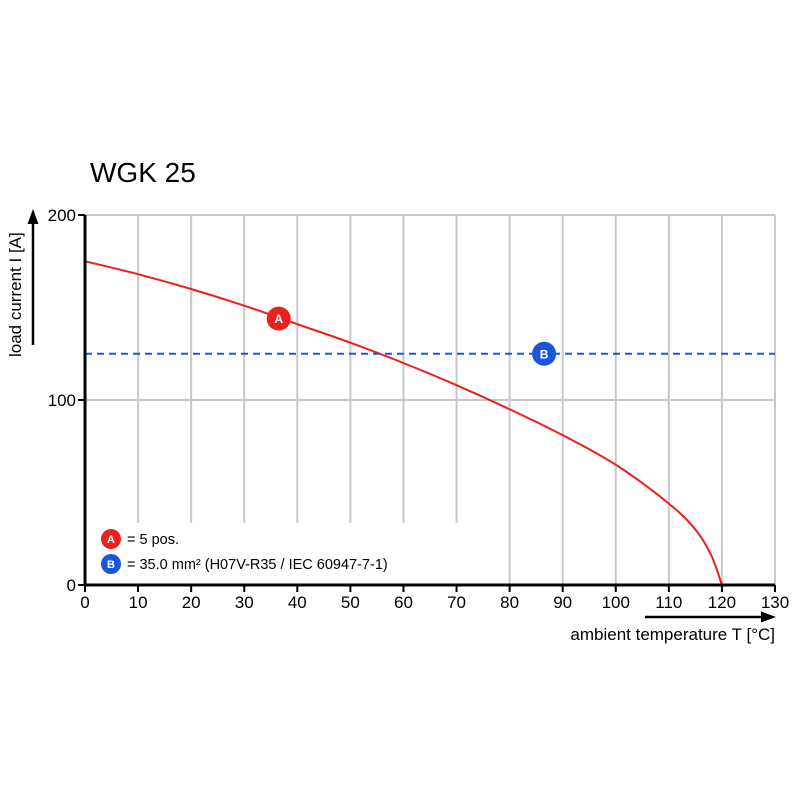 This screenshot has height=800, width=800. Describe the element at coordinates (456, 602) in the screenshot. I see `x-tick-label: 70` at that location.